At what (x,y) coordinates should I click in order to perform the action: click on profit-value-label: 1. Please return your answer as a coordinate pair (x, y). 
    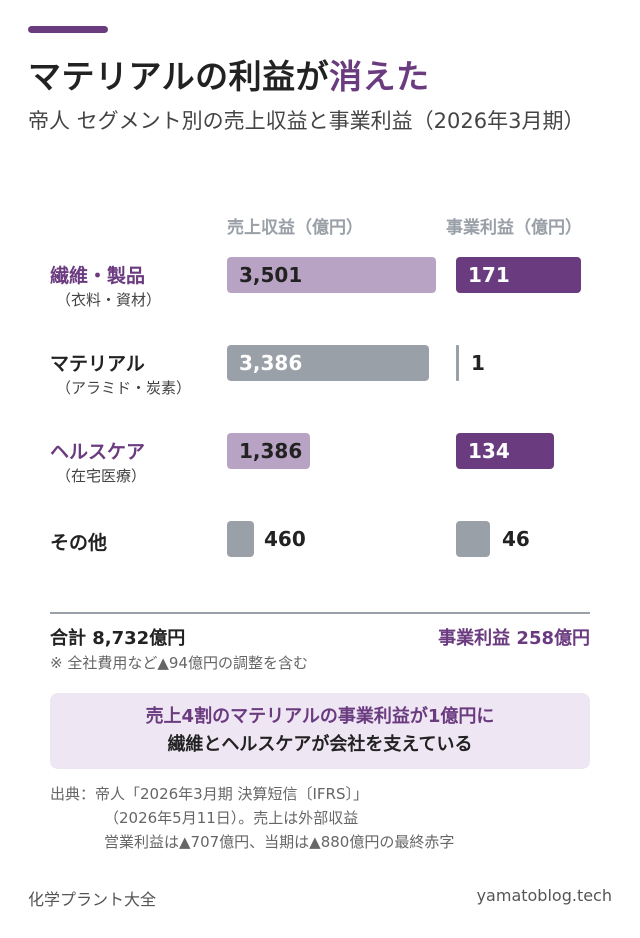
    Looking at the image, I should click on (478, 363).